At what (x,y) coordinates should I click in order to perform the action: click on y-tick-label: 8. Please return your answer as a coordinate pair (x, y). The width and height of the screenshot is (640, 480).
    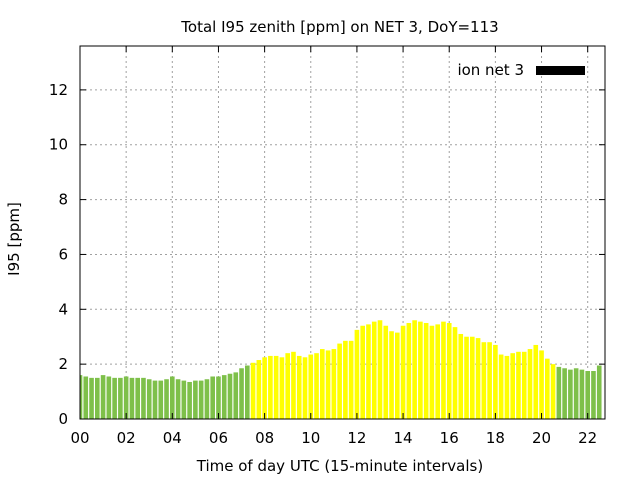
    Looking at the image, I should click on (63, 200).